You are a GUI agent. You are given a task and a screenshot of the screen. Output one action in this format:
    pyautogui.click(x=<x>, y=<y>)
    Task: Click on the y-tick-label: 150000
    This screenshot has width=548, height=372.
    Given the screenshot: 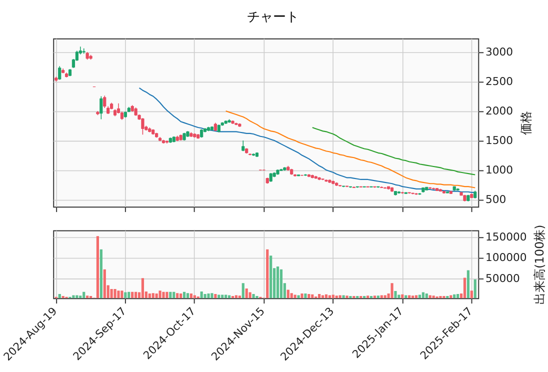 What is the action you would take?
    pyautogui.click(x=506, y=237)
    